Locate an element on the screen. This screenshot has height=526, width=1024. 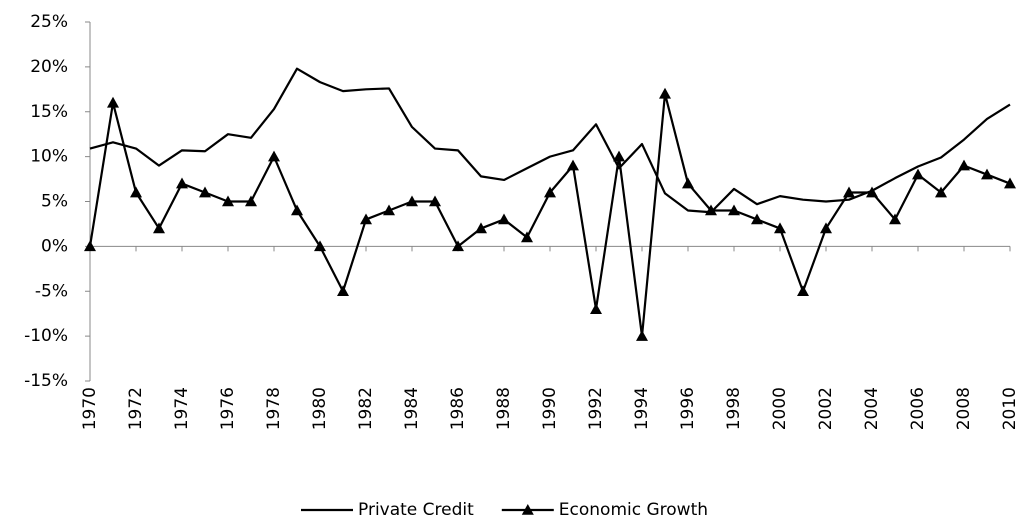
x-tick-label: 1994 is located at coordinates (642, 408).